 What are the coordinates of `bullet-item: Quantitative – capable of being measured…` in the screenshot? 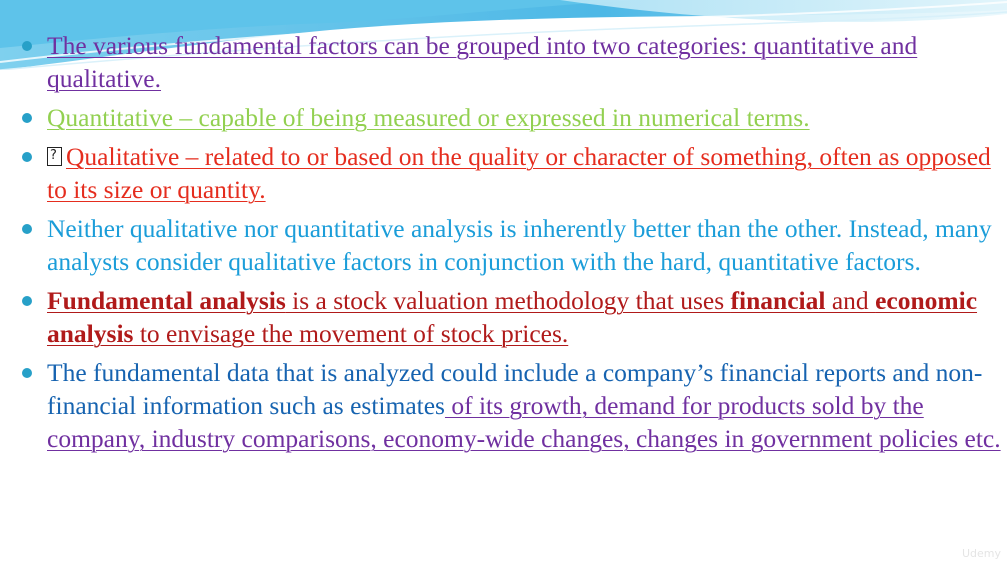 It's located at (512, 117).